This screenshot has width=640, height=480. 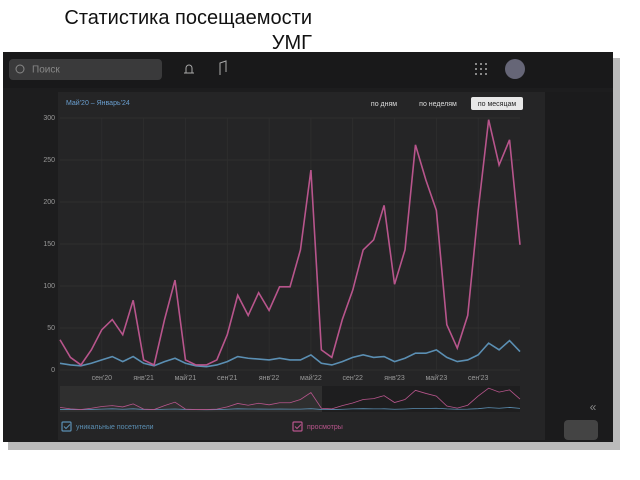 I want to click on x-tick-label: сен'21, so click(x=227, y=378).